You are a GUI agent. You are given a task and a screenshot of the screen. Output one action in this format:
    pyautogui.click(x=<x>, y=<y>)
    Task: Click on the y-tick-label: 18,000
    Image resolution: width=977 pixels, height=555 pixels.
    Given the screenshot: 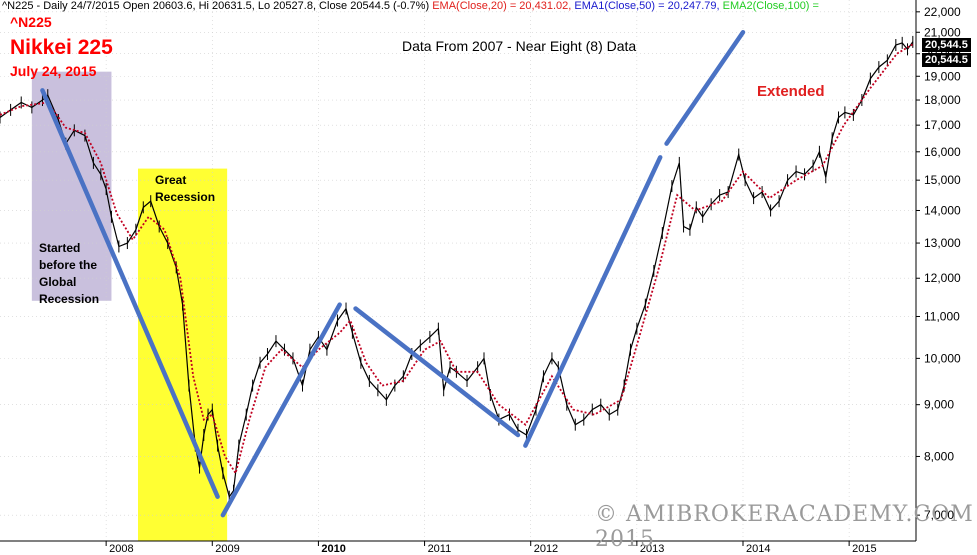 What is the action you would take?
    pyautogui.click(x=942, y=100)
    